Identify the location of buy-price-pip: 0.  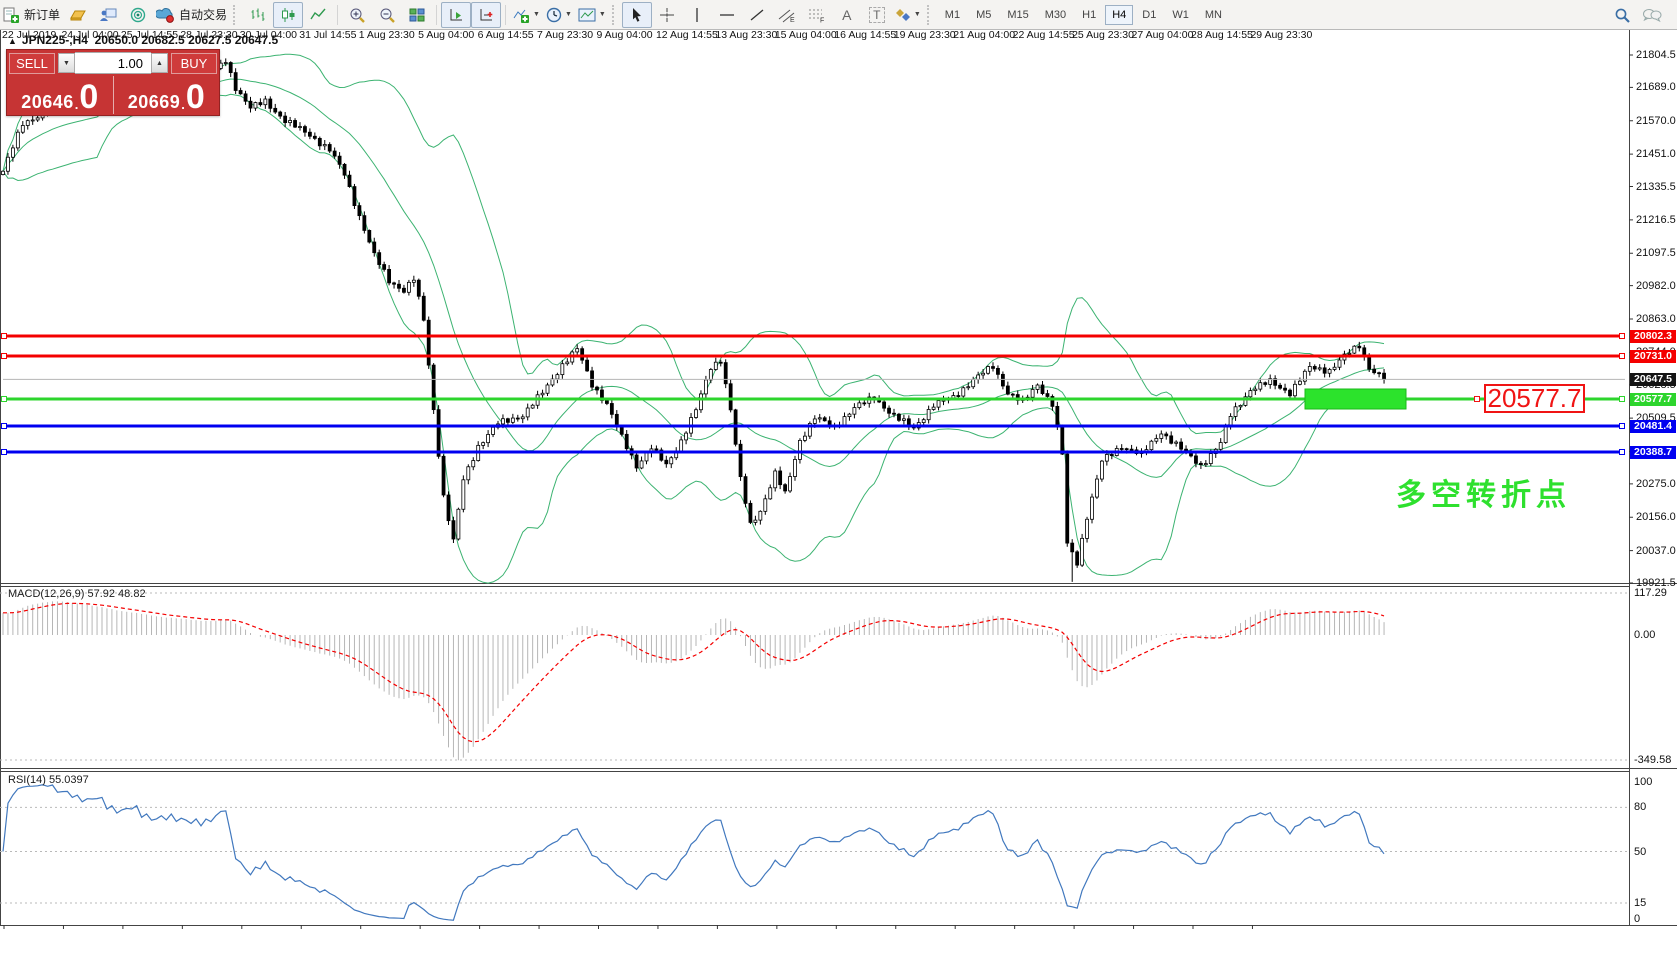
(195, 97).